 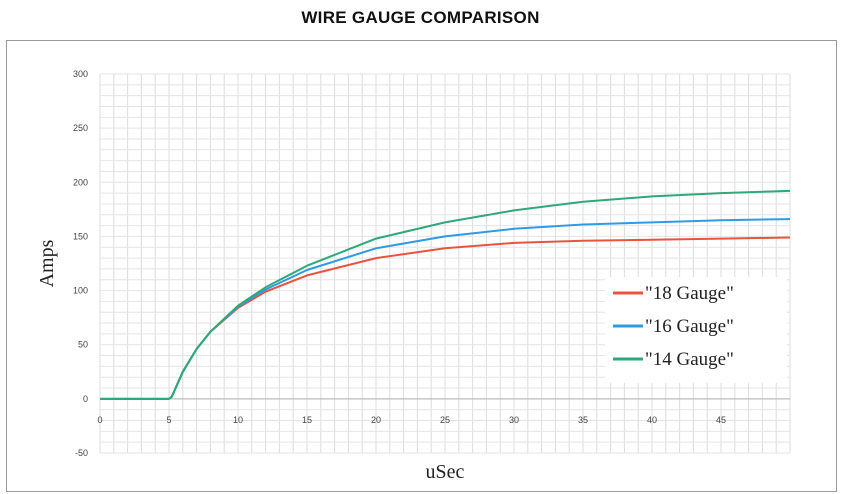 What do you see at coordinates (514, 420) in the screenshot?
I see `x-tick-label: 30` at bounding box center [514, 420].